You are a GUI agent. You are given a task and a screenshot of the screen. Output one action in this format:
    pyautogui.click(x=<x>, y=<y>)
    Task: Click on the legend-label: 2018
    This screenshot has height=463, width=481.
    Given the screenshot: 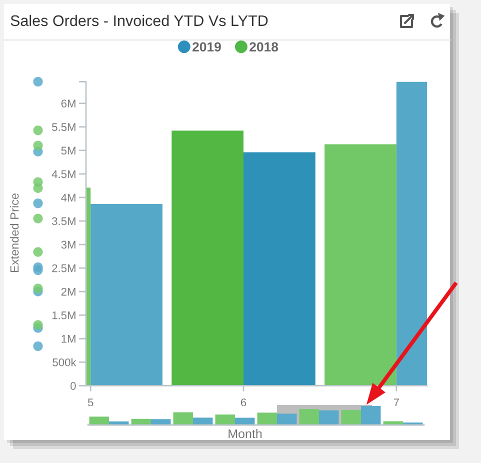 What is the action you would take?
    pyautogui.click(x=264, y=47)
    